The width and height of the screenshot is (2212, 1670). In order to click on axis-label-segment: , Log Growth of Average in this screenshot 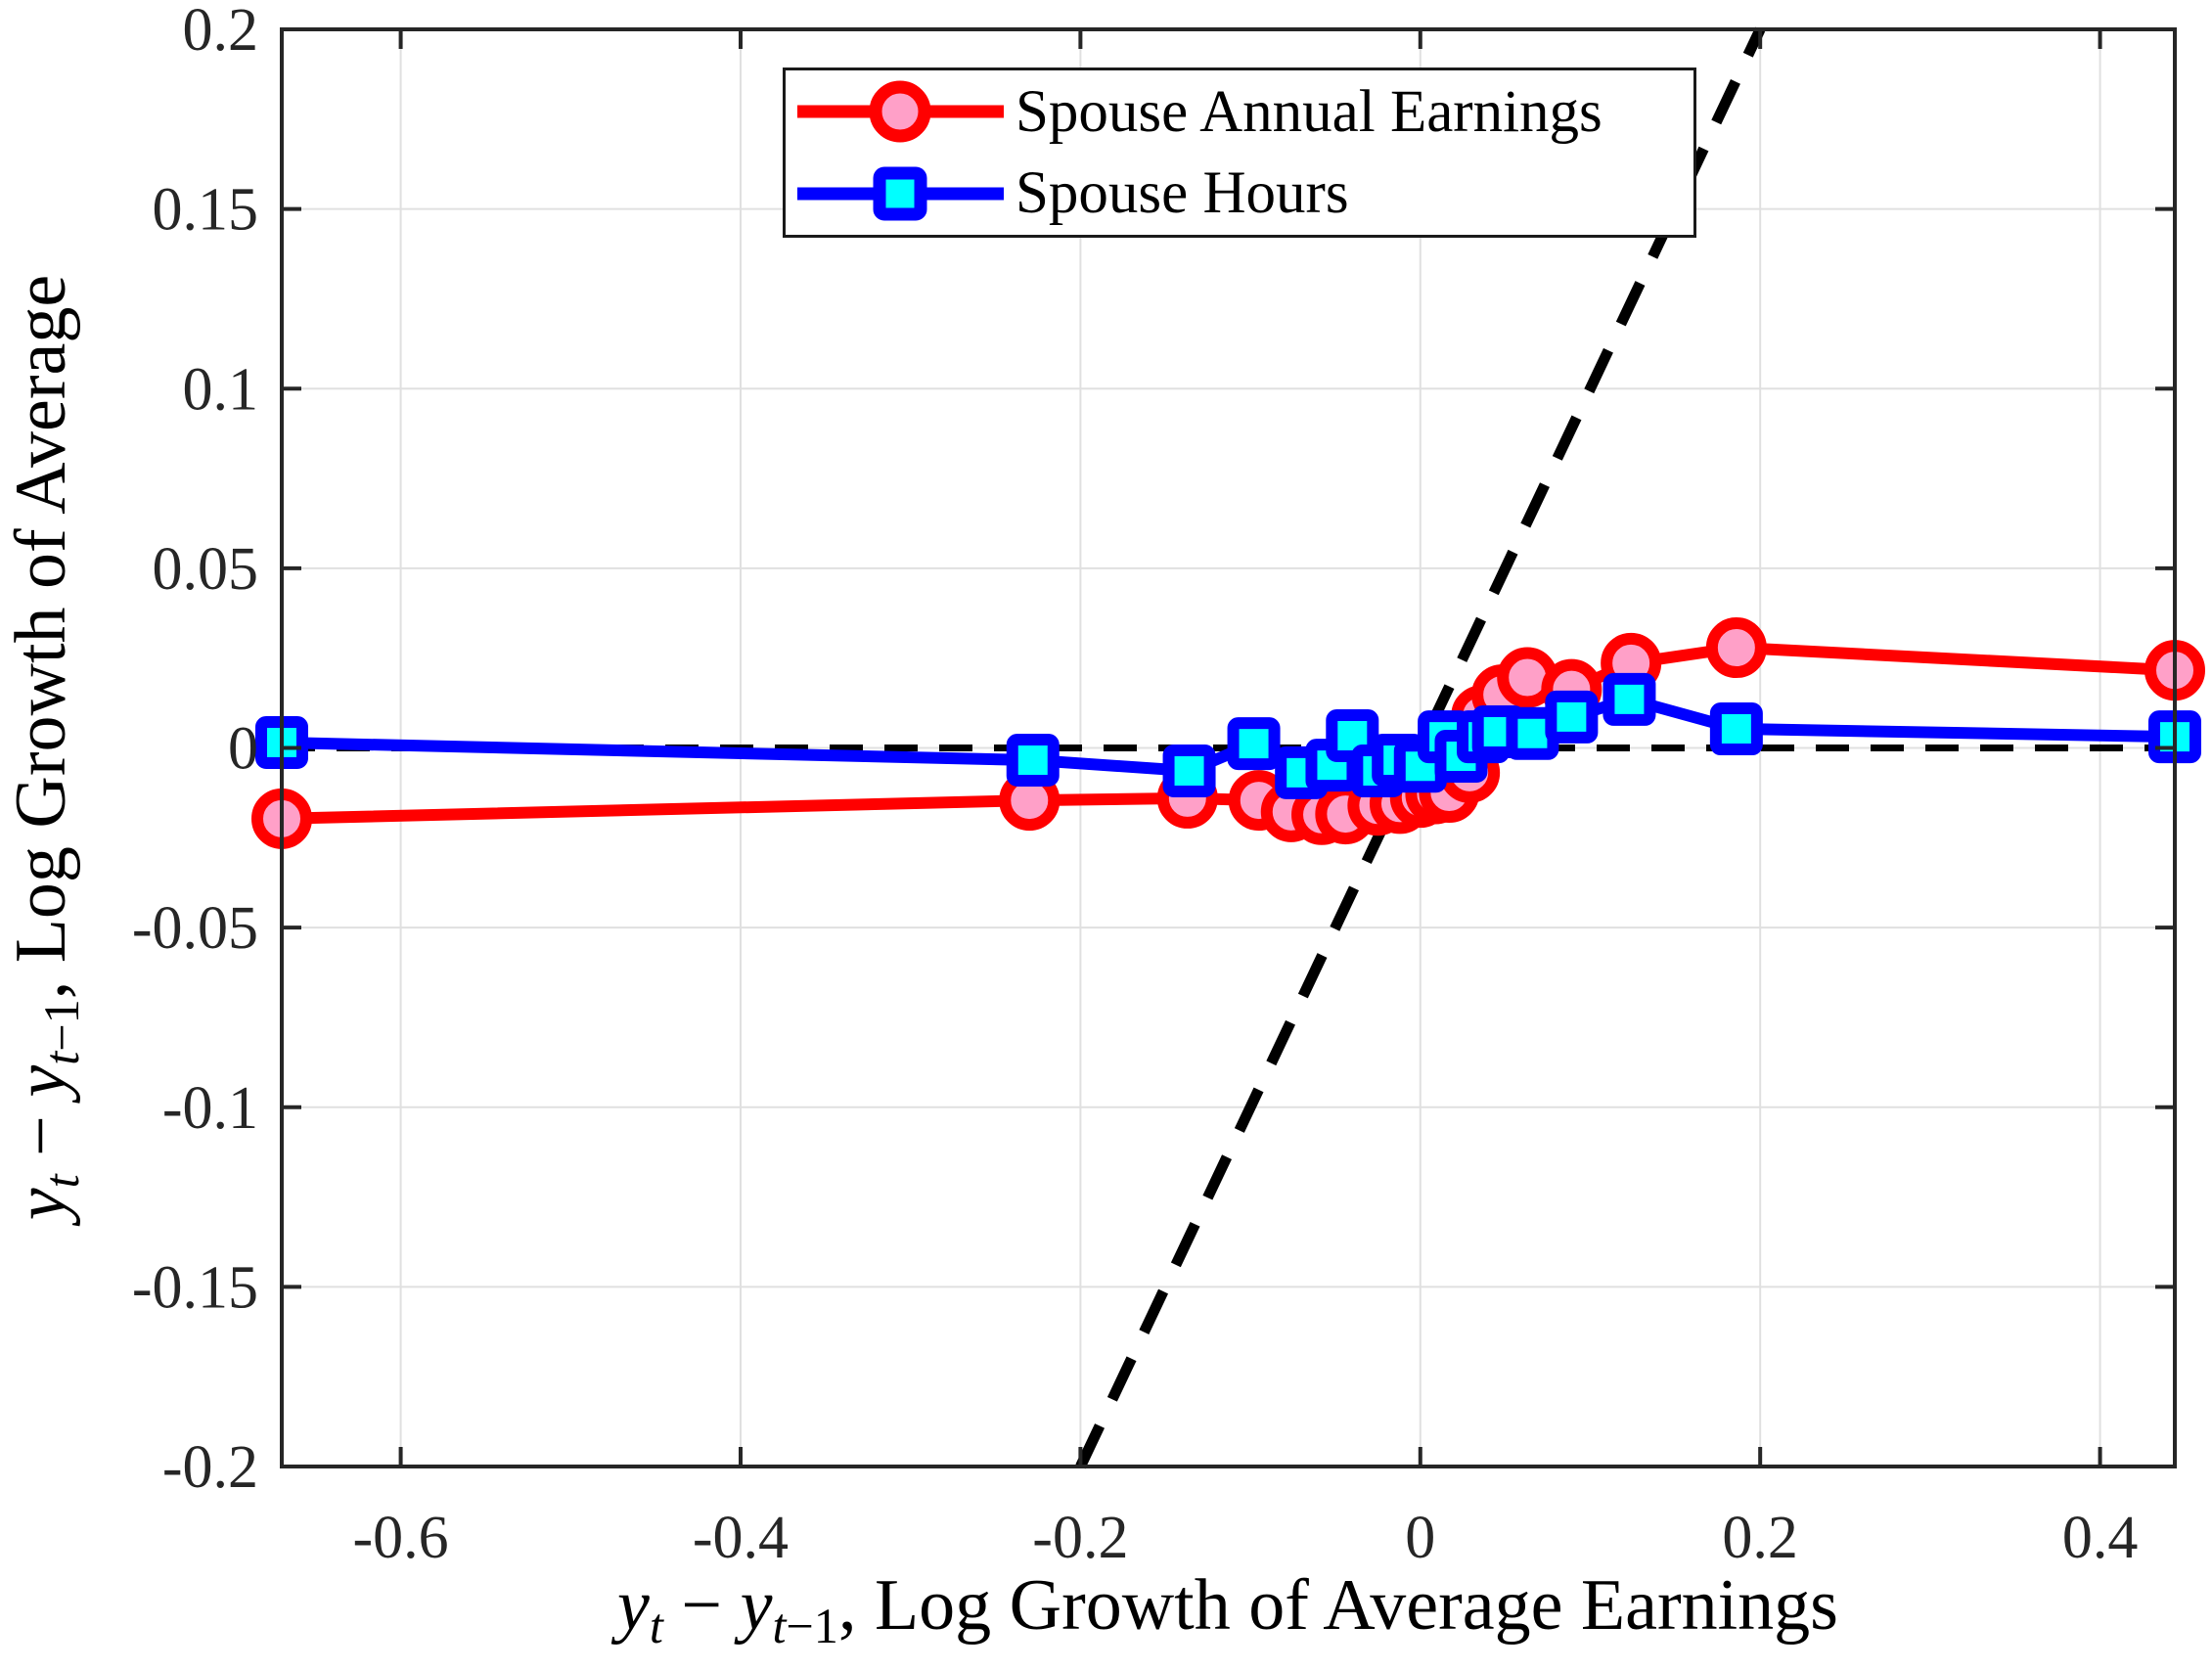, I will do `click(40, 637)`.